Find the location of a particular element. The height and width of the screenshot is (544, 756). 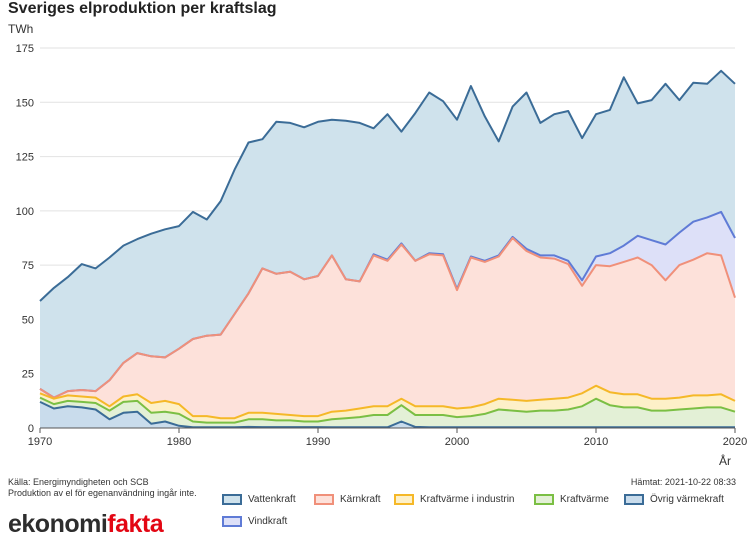

source-line: Källa: Energimyndigheten och SCB is located at coordinates (78, 482).